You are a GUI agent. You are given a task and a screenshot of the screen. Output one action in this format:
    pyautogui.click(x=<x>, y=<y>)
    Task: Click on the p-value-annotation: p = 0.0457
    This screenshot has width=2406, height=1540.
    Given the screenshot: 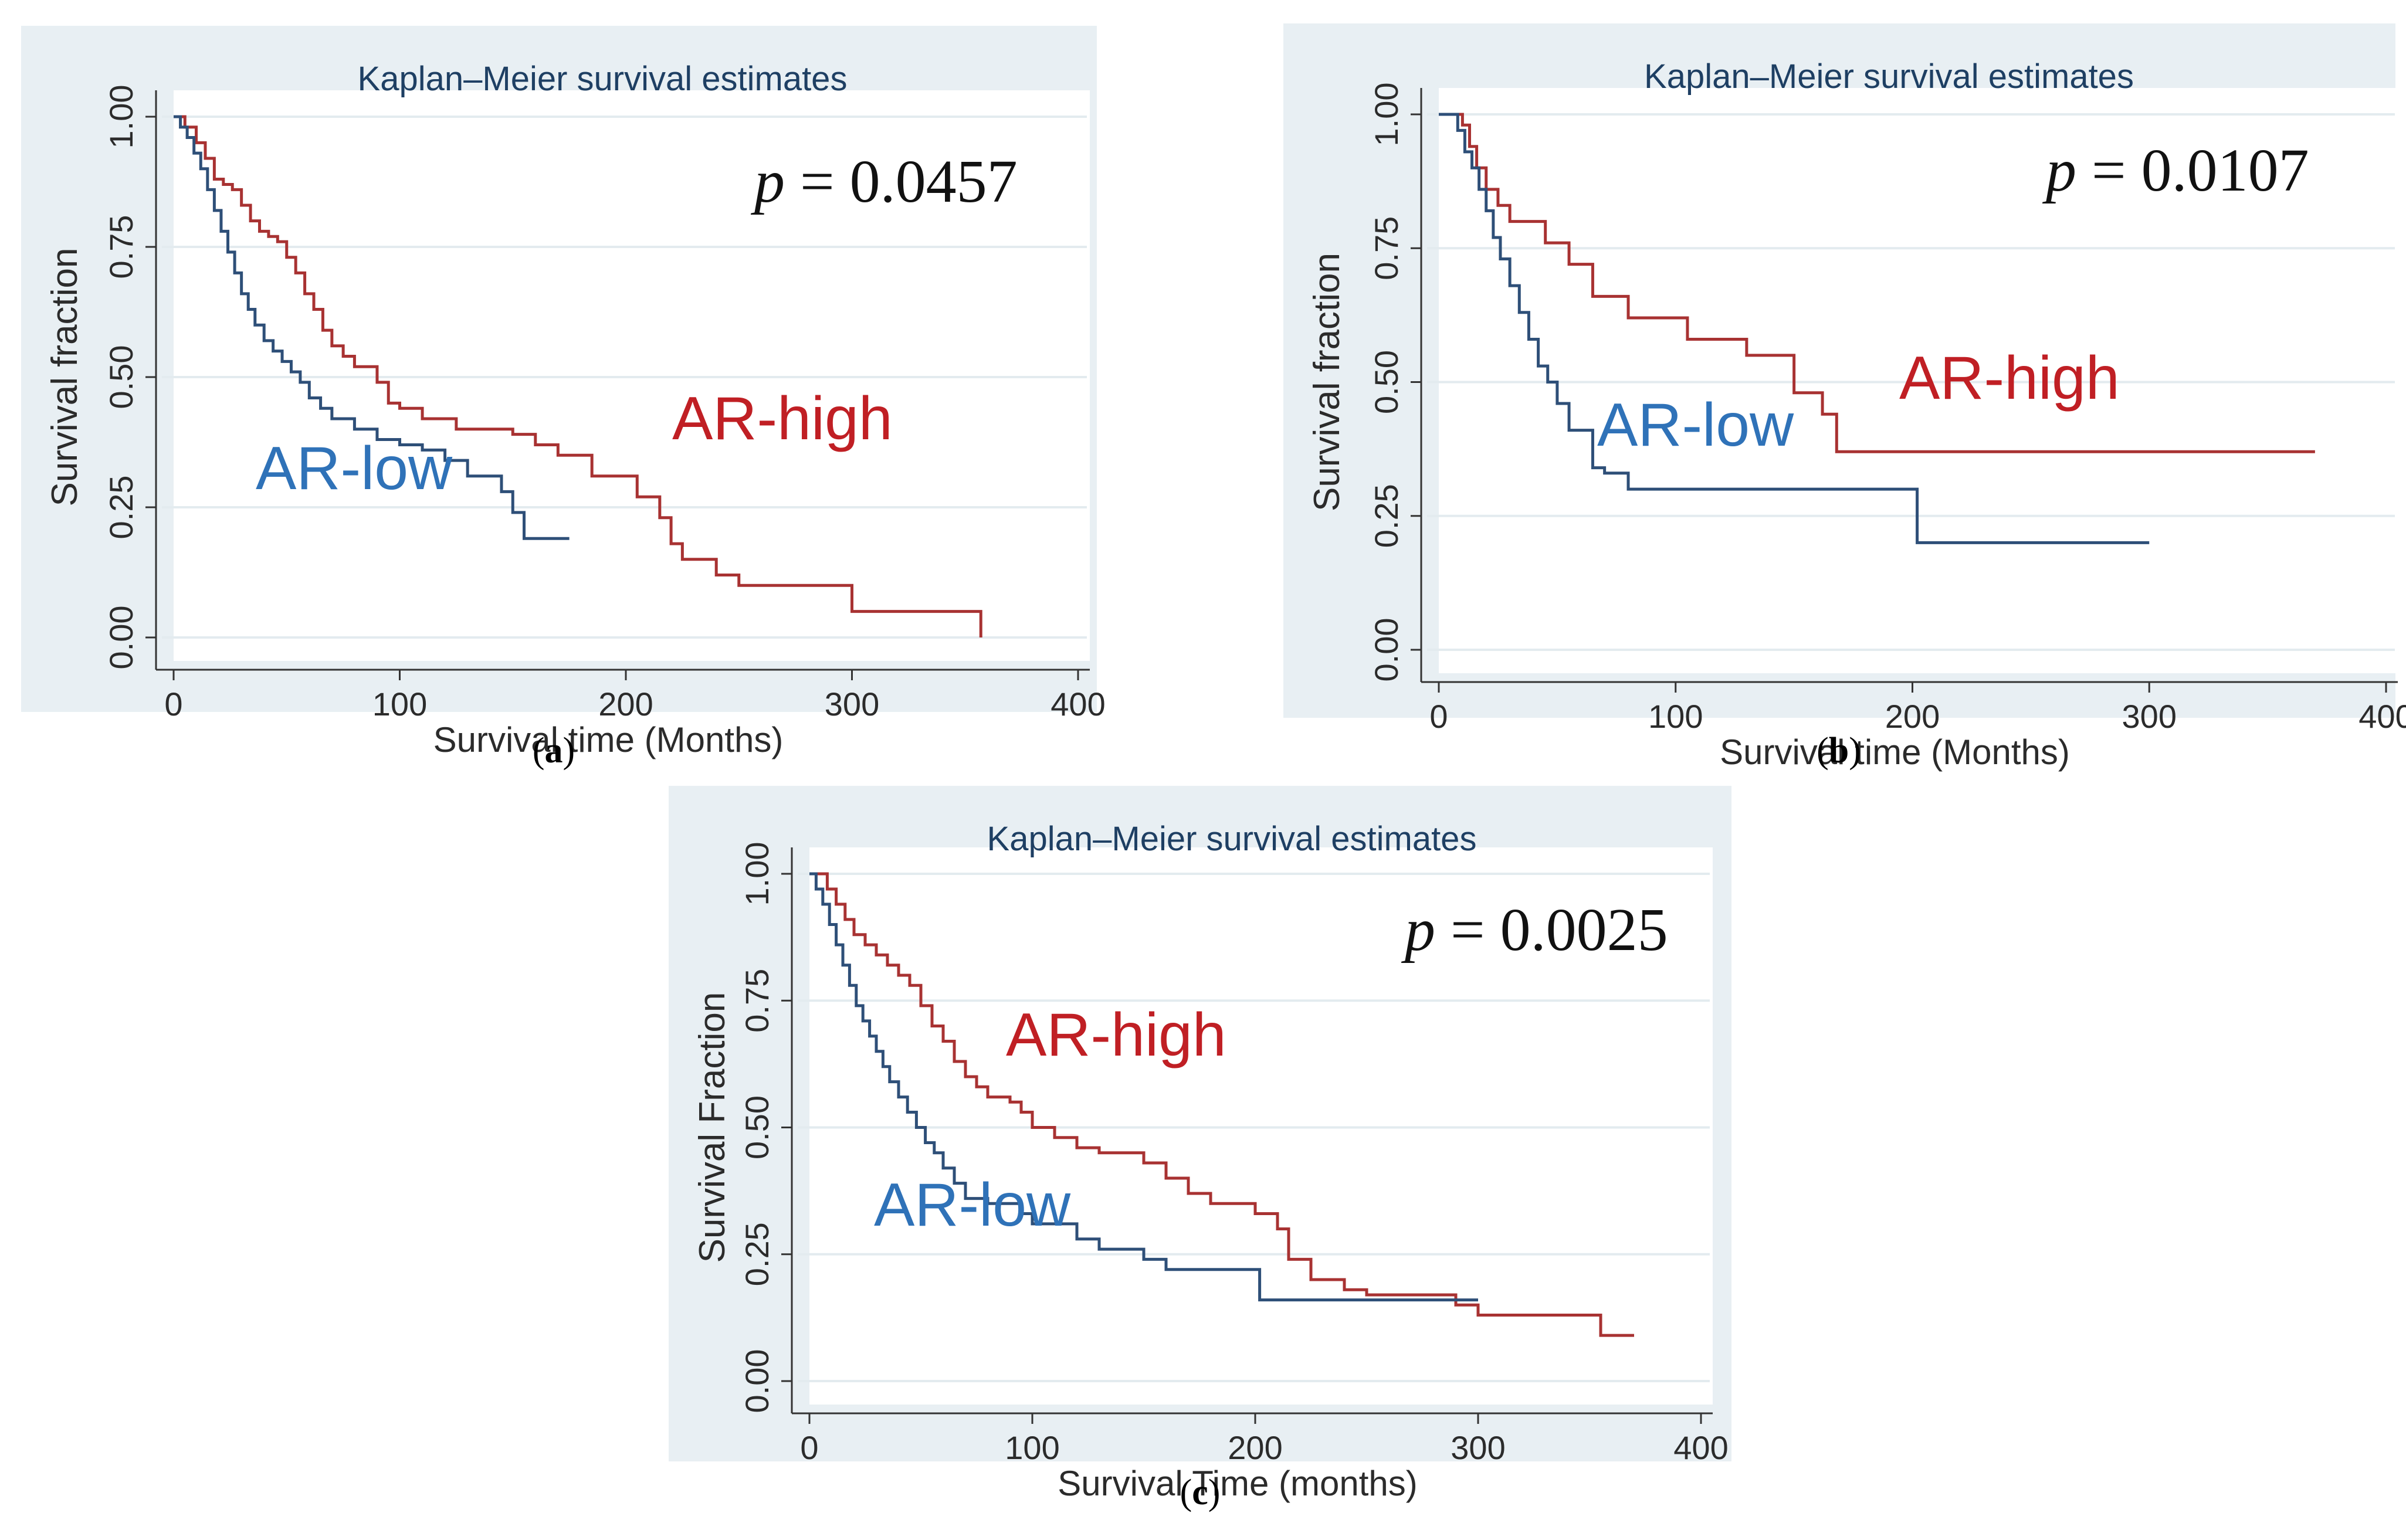 What is the action you would take?
    pyautogui.click(x=884, y=181)
    